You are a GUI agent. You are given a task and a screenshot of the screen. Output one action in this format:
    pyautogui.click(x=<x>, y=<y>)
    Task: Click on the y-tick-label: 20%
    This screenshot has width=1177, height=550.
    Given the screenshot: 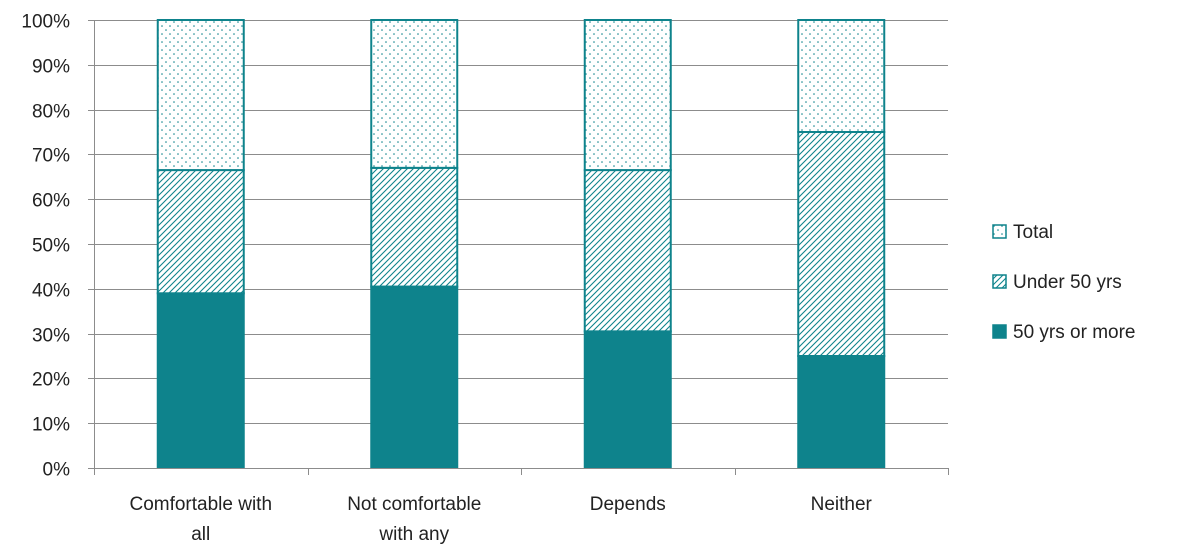 What is the action you would take?
    pyautogui.click(x=51, y=380)
    